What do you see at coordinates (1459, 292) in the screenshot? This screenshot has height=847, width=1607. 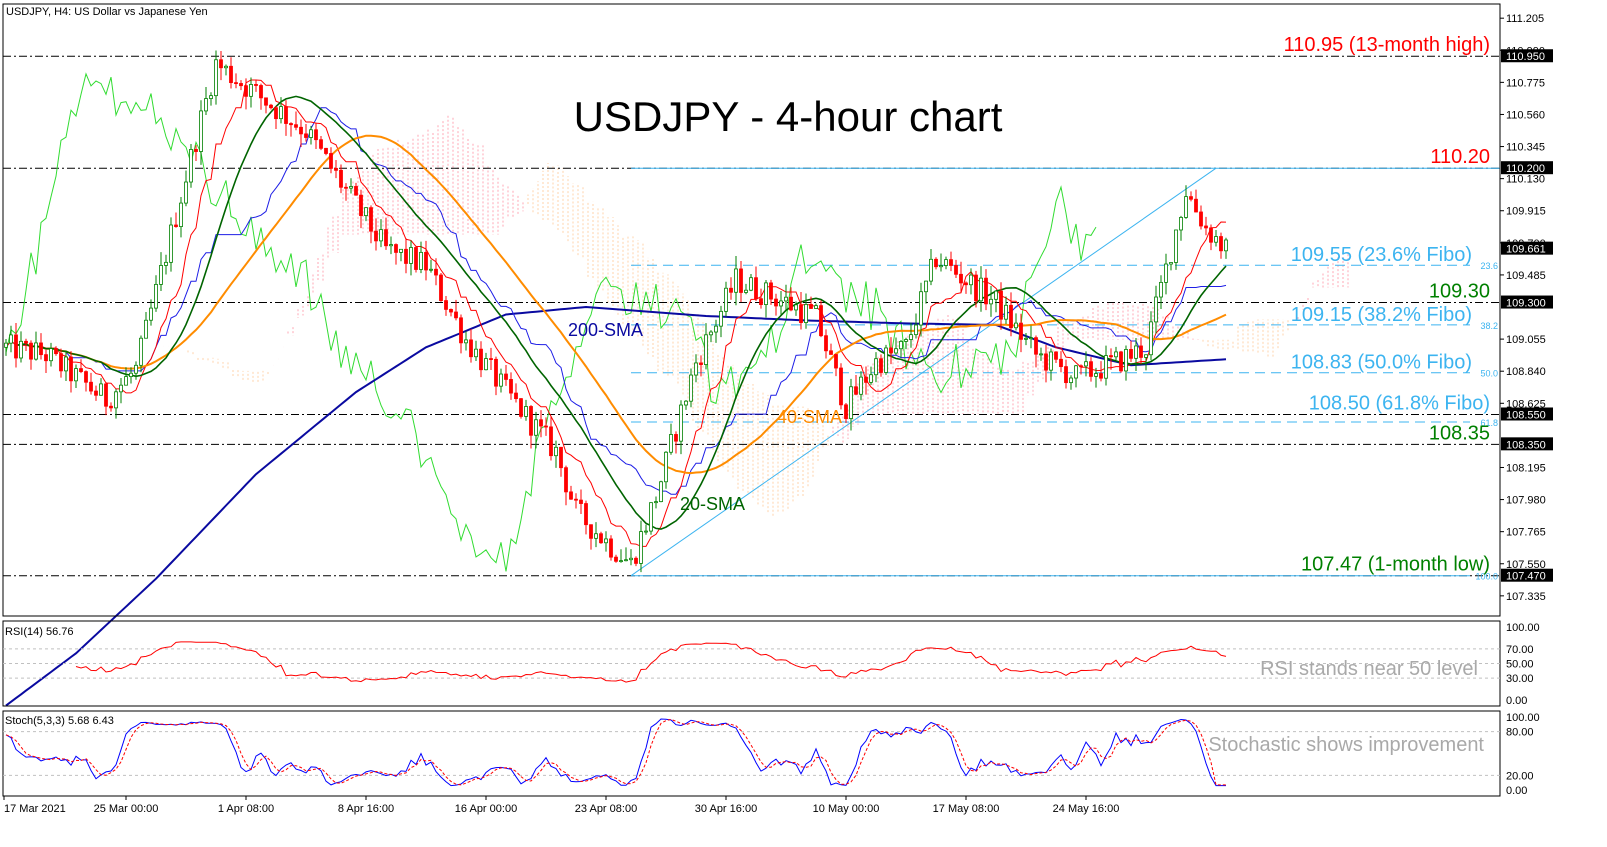 I see `level-label: 109.30` at bounding box center [1459, 292].